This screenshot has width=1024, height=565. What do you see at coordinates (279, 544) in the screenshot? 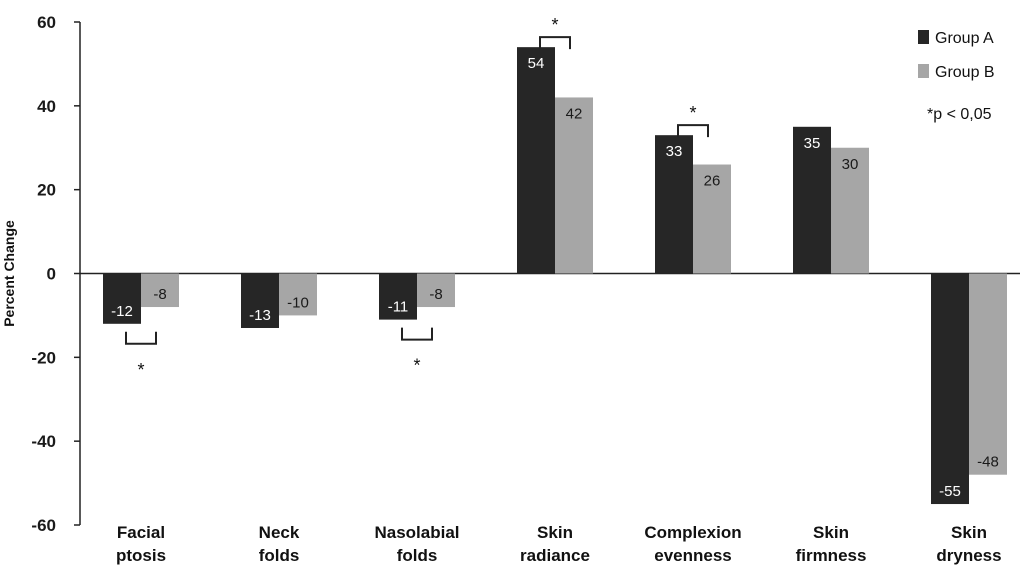
I see `x-category-label: Neck folds` at bounding box center [279, 544].